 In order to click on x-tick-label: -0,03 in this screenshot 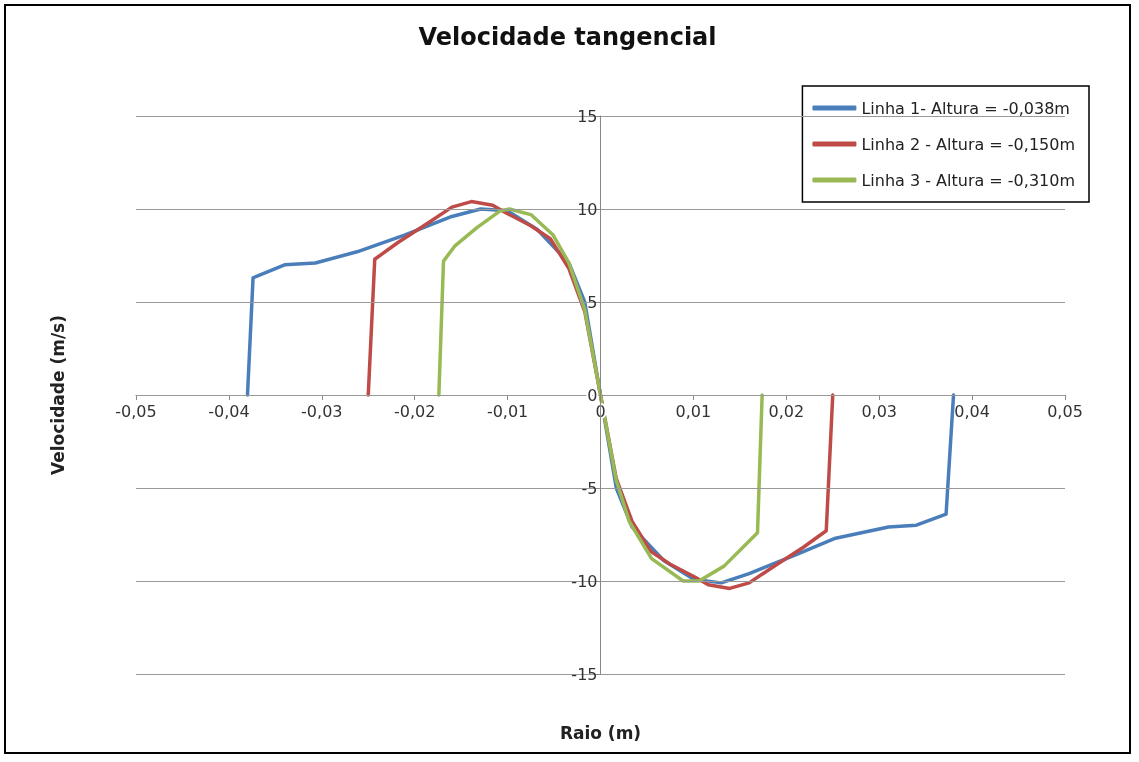, I will do `click(322, 411)`.